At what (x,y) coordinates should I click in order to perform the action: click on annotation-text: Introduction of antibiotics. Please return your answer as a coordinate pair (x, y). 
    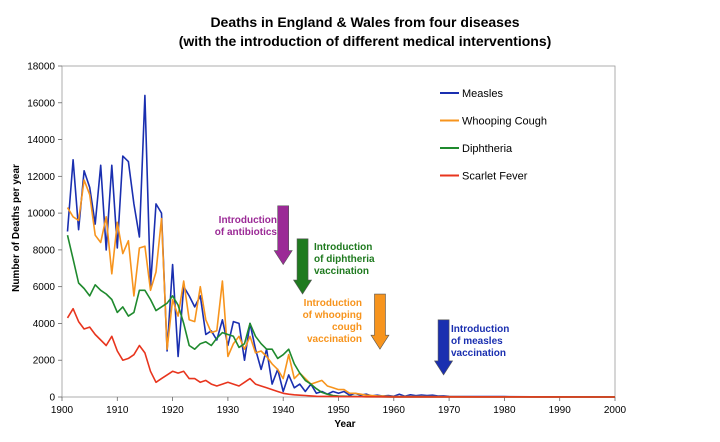
    Looking at the image, I should click on (246, 226).